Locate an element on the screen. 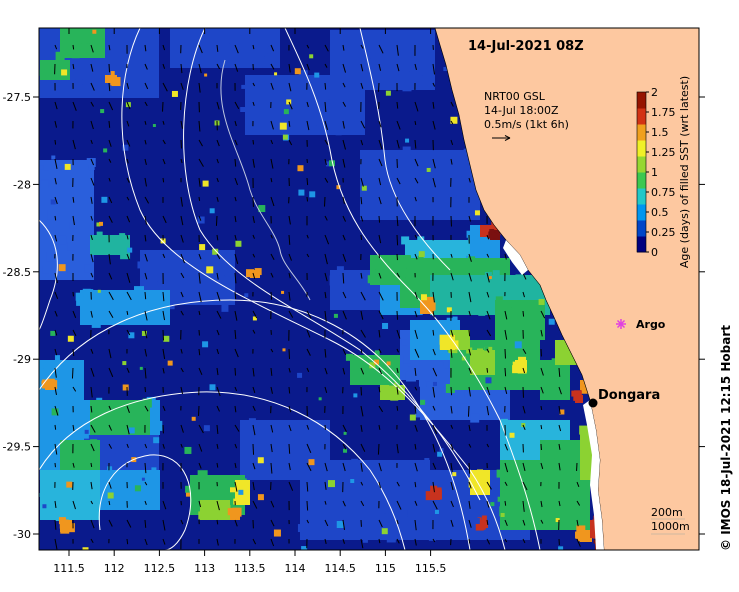  x-tick-label: 115 is located at coordinates (385, 568).